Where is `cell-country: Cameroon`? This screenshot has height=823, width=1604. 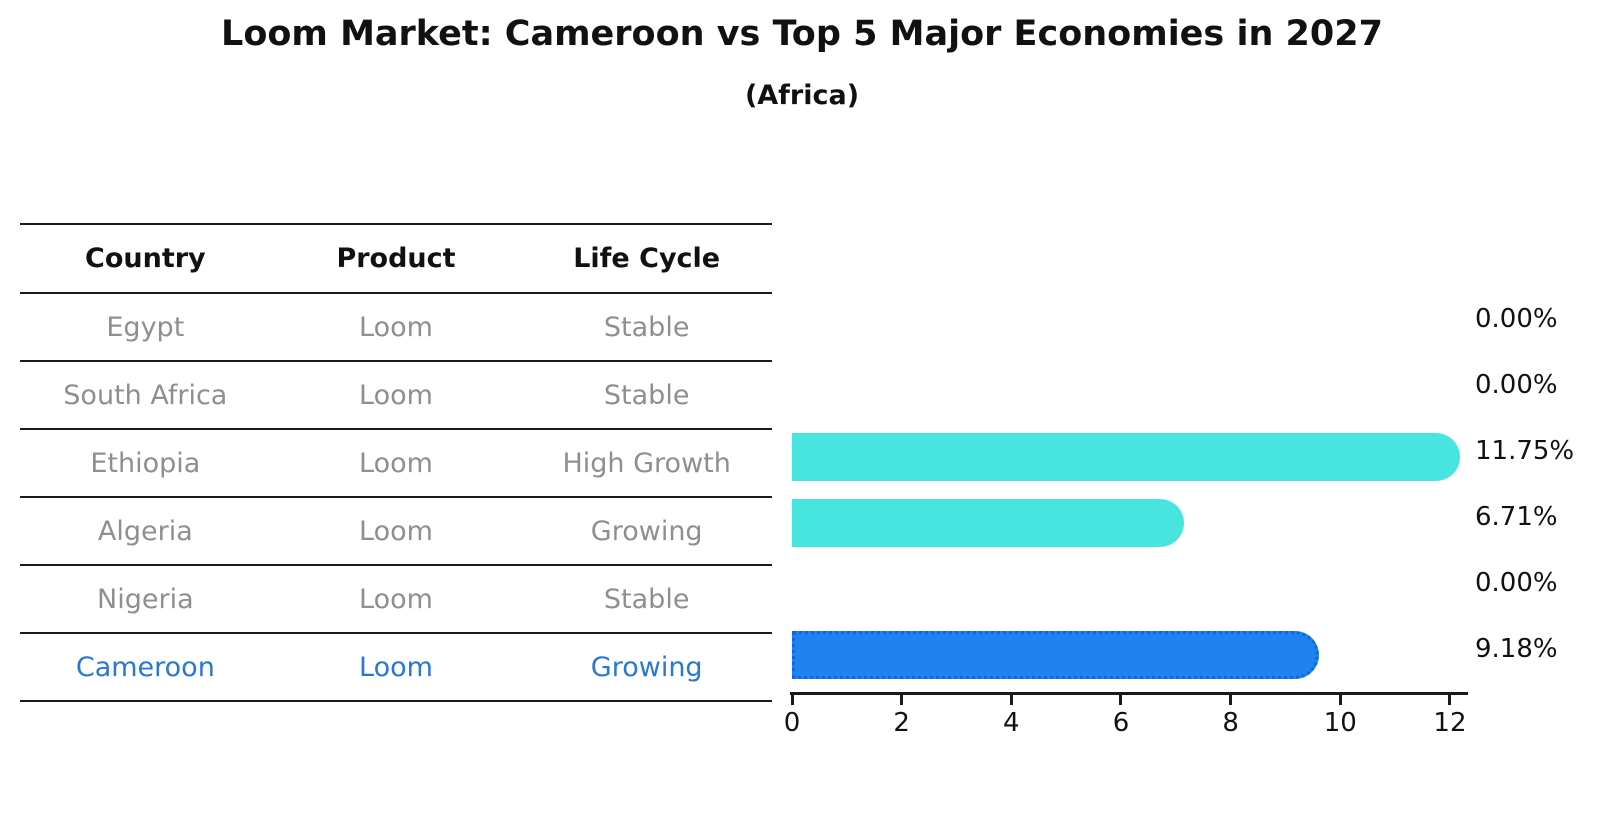 cell-country: Cameroon is located at coordinates (145, 667).